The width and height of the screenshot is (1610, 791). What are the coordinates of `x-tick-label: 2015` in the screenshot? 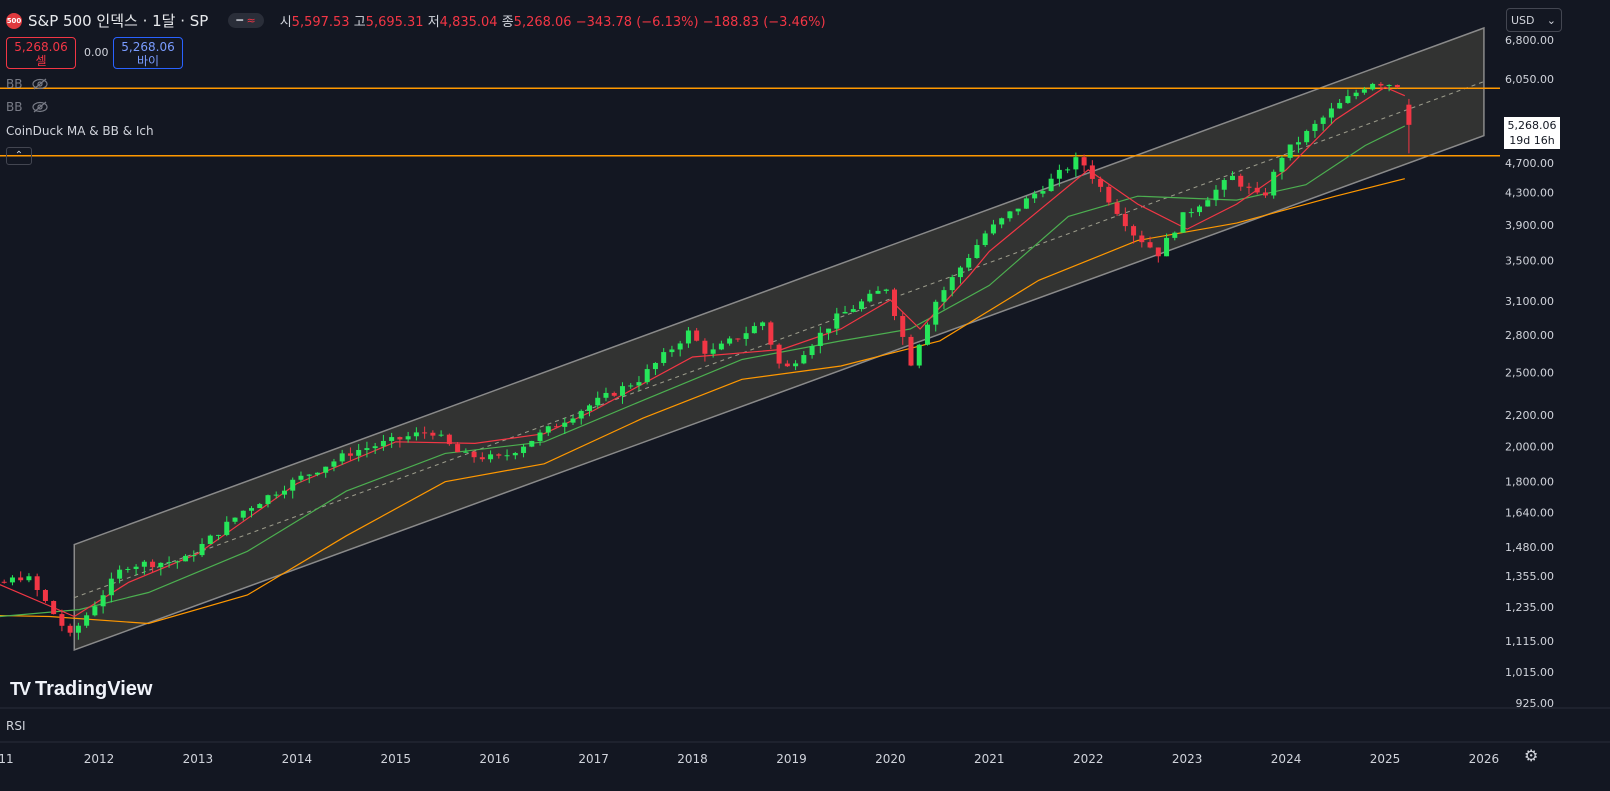 It's located at (395, 759).